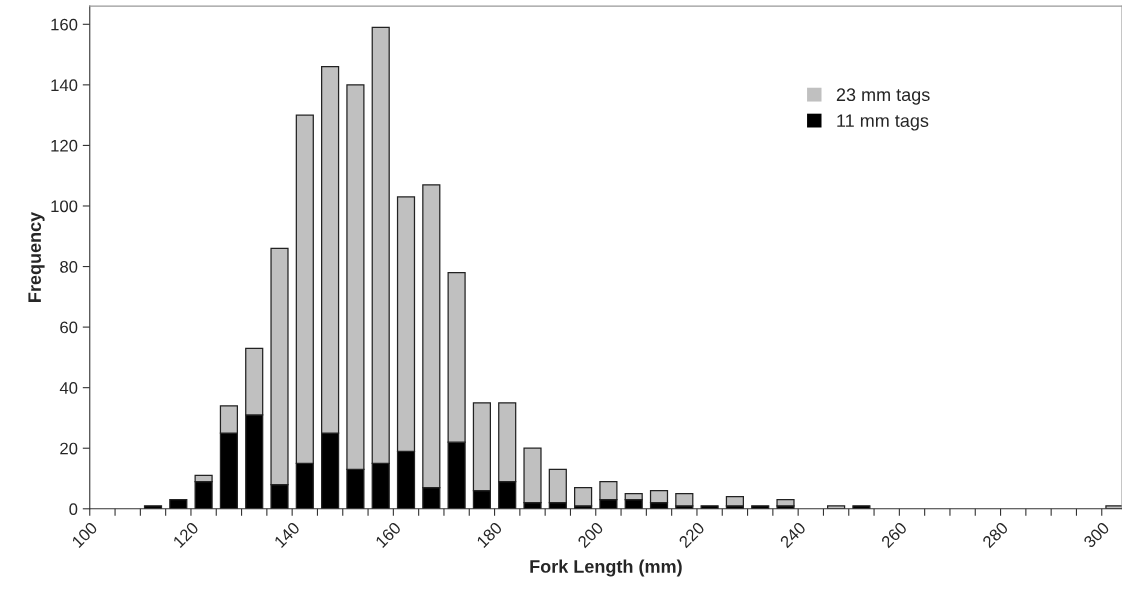 This screenshot has width=1122, height=613. What do you see at coordinates (64, 85) in the screenshot?
I see `y-tick-label: 140` at bounding box center [64, 85].